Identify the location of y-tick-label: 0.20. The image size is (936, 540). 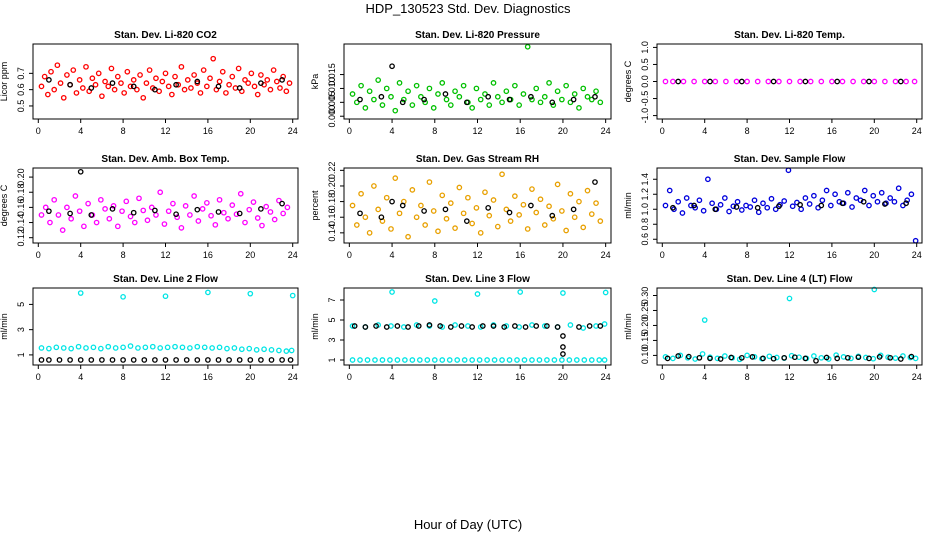
(332, 186).